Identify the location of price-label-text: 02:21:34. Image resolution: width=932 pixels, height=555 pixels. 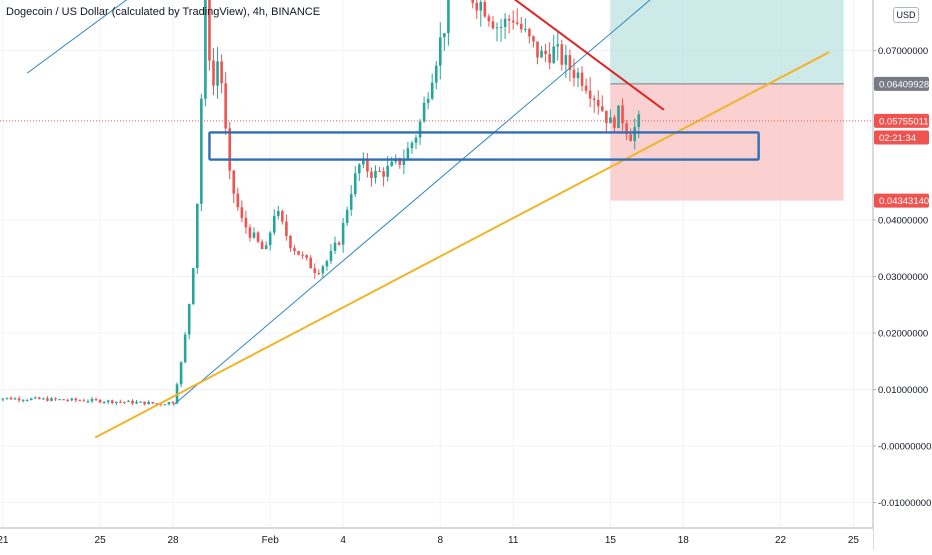
(897, 138).